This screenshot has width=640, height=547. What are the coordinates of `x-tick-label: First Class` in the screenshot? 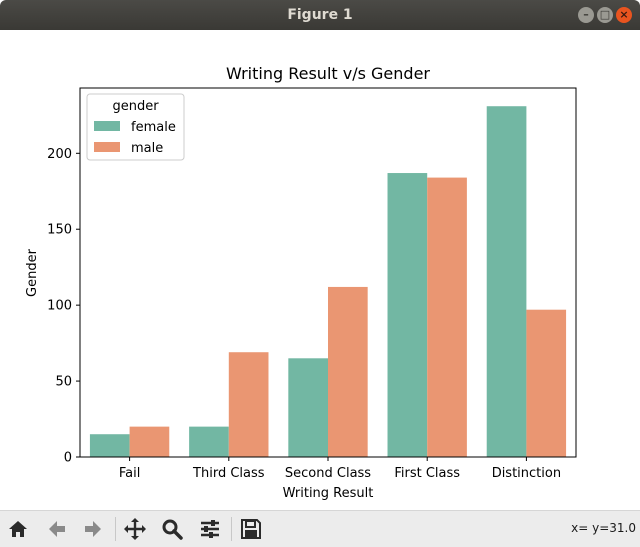 It's located at (427, 473).